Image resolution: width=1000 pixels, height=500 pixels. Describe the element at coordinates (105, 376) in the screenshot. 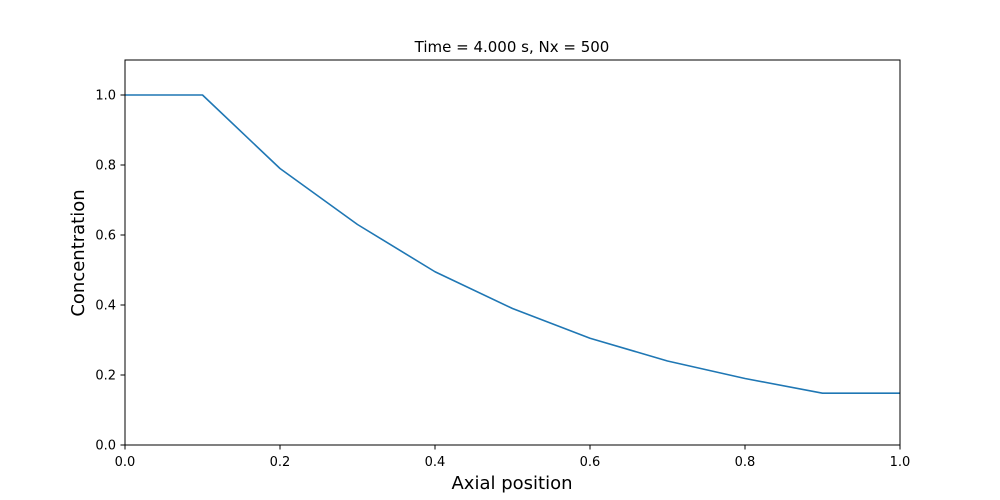

I see `y-tick-label: 0.2` at that location.